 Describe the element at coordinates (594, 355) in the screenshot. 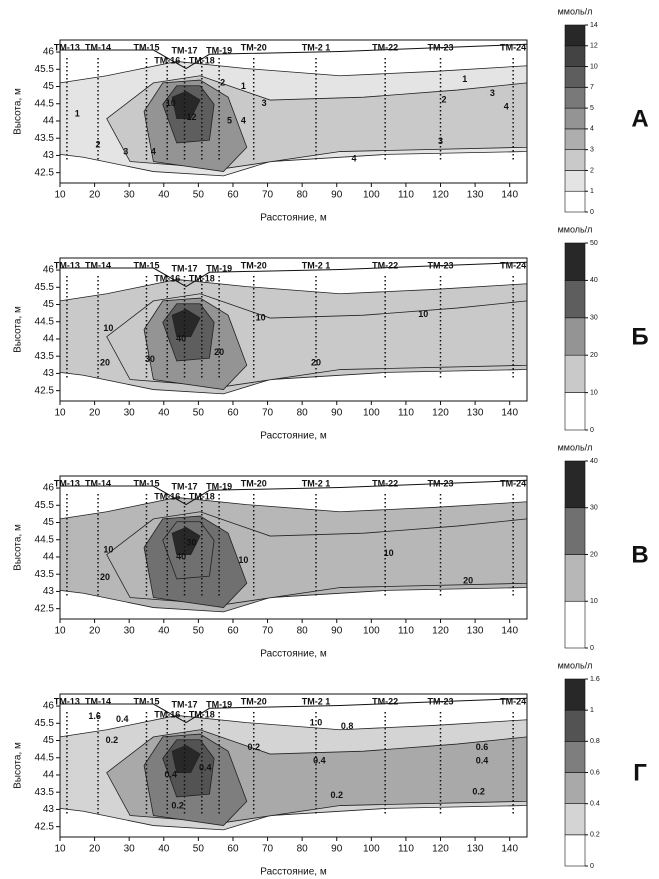

I see `colorbar-label: 20` at that location.